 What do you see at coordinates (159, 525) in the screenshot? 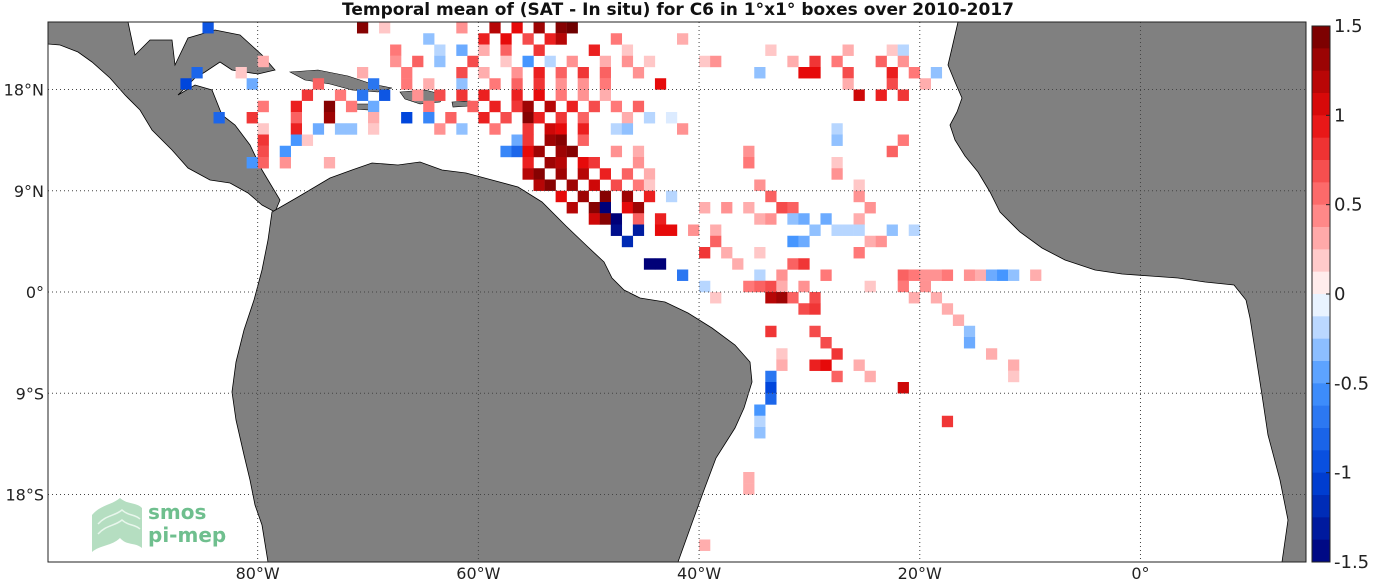
I see `smos-pi-mep-logo: smos pi-mep` at bounding box center [159, 525].